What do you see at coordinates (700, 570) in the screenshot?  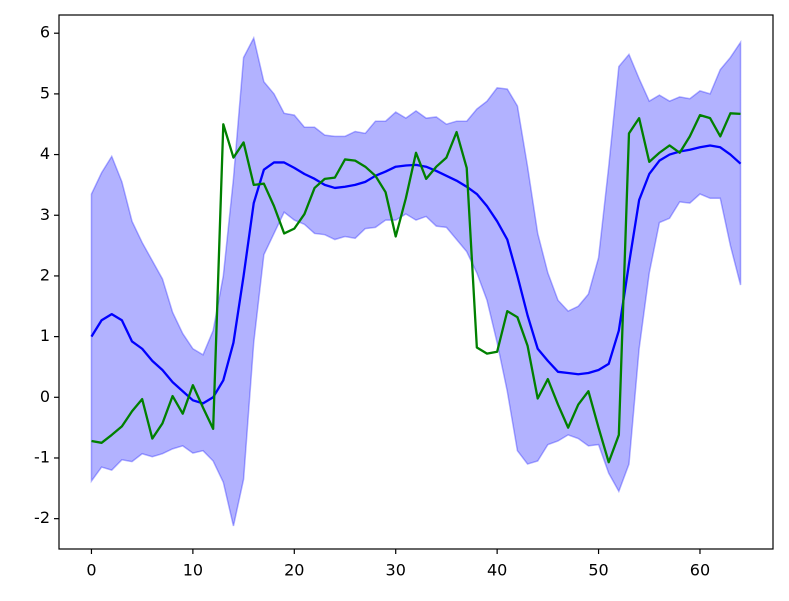 I see `x-tick-label: 60` at bounding box center [700, 570].